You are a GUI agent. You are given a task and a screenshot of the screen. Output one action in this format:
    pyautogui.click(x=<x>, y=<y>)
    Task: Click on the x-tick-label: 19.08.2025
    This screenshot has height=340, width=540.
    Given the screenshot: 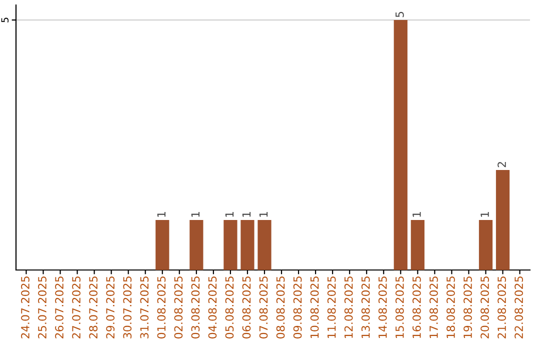 What is the action you would take?
    pyautogui.click(x=468, y=307)
    